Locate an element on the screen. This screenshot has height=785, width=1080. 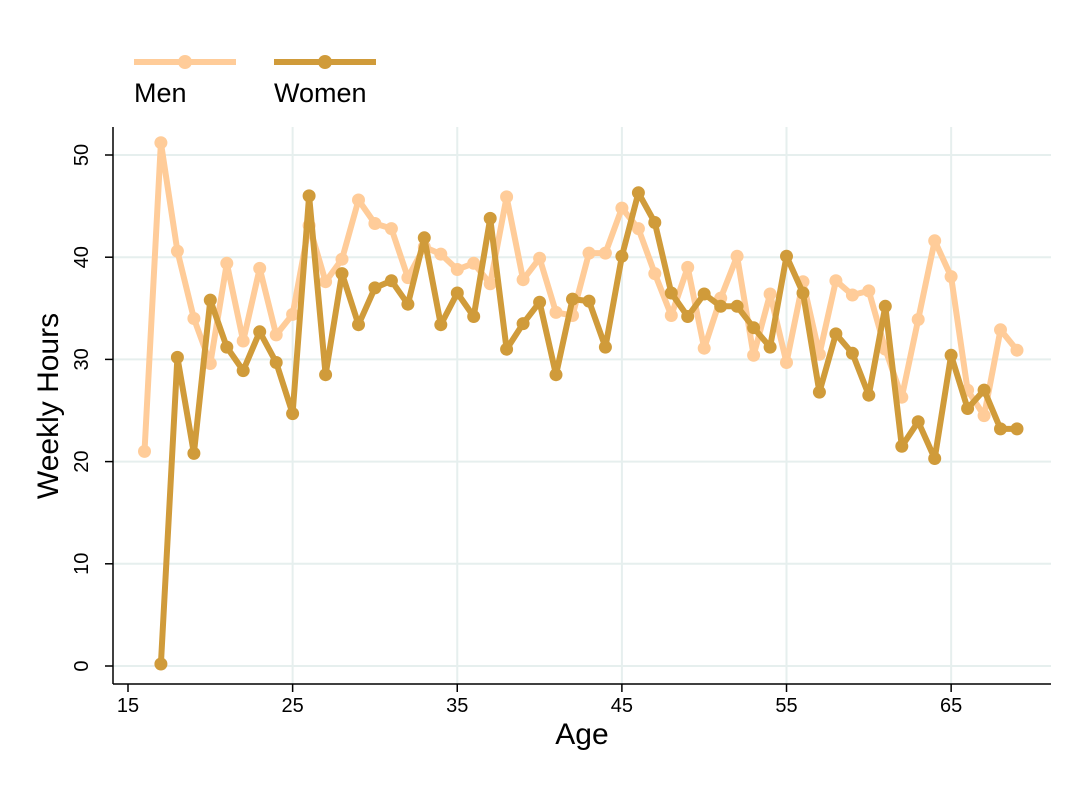
y-tick-label: 50 is located at coordinates (82, 155).